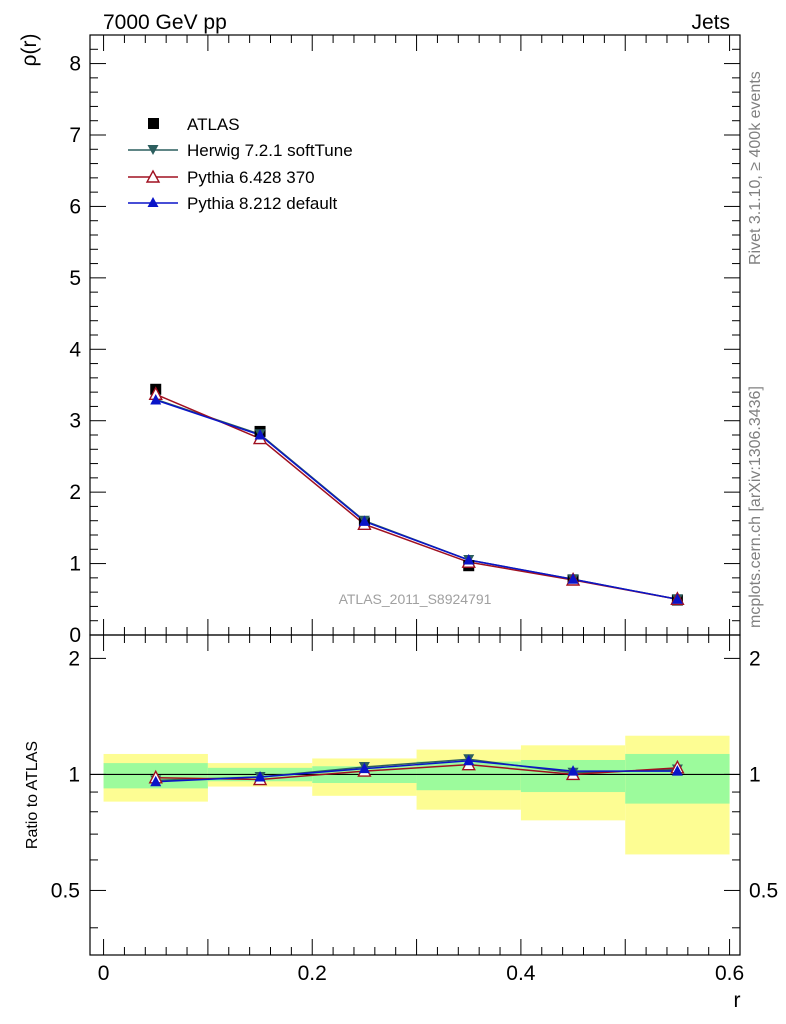 The image size is (786, 1024). I want to click on ratio-y-tick-label-right: 1, so click(755, 774).